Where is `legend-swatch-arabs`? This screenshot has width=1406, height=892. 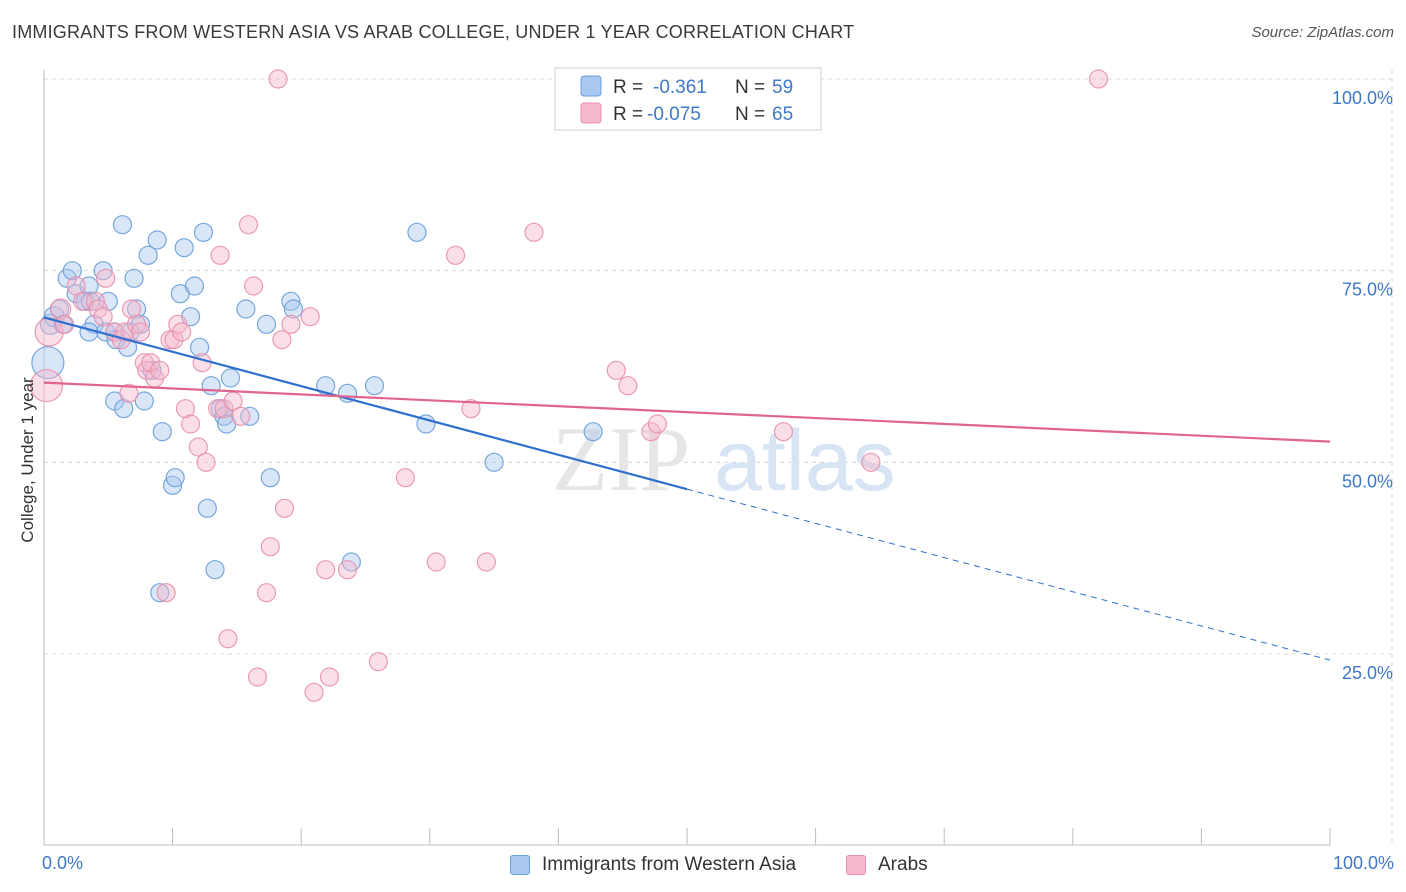
legend-swatch-arabs is located at coordinates (856, 865).